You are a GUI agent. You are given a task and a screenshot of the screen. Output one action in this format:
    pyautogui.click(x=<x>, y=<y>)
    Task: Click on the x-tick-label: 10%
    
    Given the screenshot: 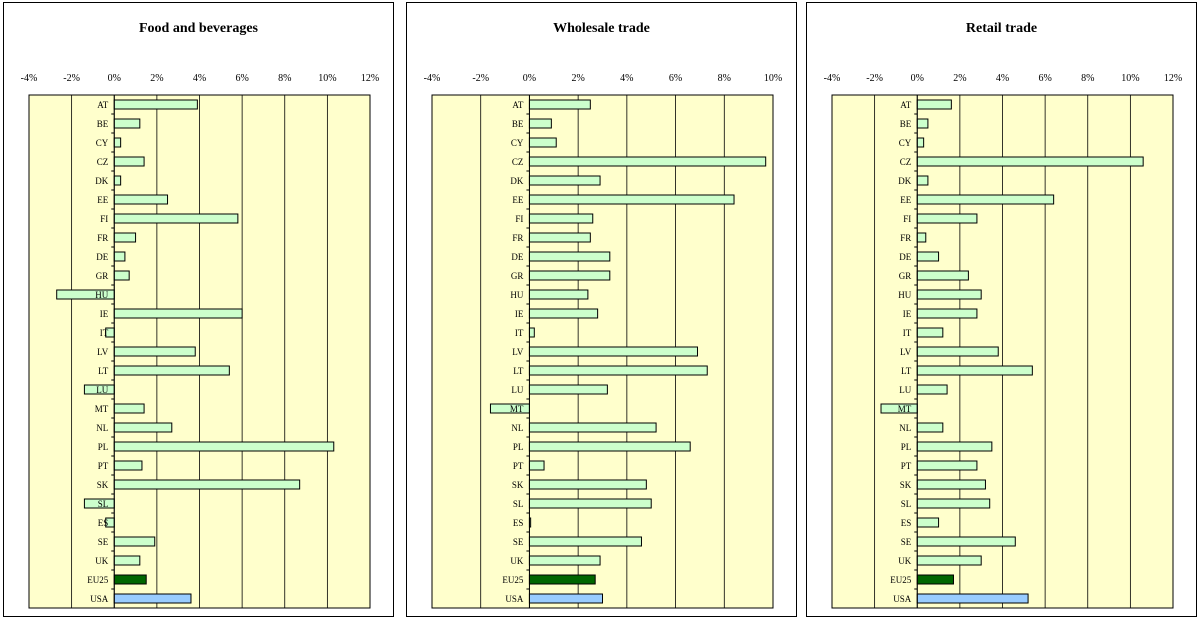 What is the action you would take?
    pyautogui.click(x=327, y=78)
    